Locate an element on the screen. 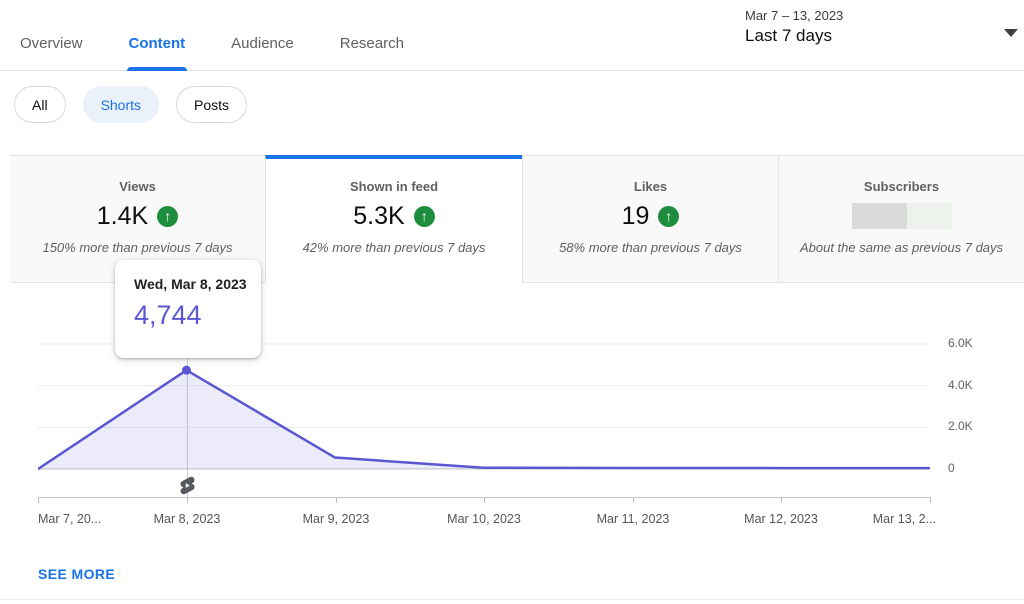 The image size is (1024, 604). x-axis-label: Mar 10, 2023 is located at coordinates (484, 519).